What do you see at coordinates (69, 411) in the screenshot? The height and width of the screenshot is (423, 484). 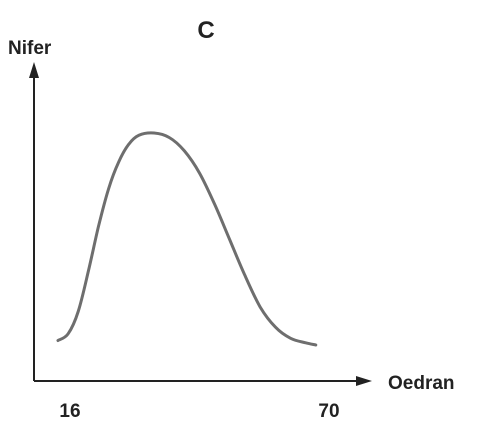 I see `x-tick-label: 16` at bounding box center [69, 411].